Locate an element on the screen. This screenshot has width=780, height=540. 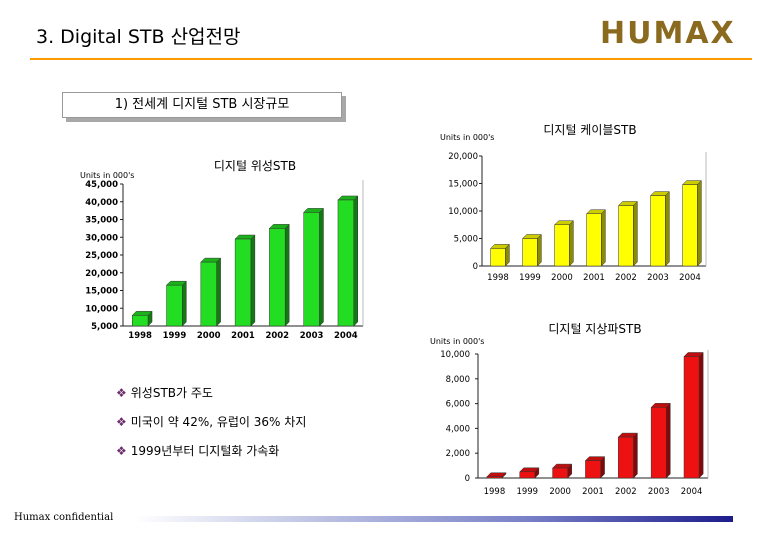
x-tick-label: 2002 is located at coordinates (277, 336).